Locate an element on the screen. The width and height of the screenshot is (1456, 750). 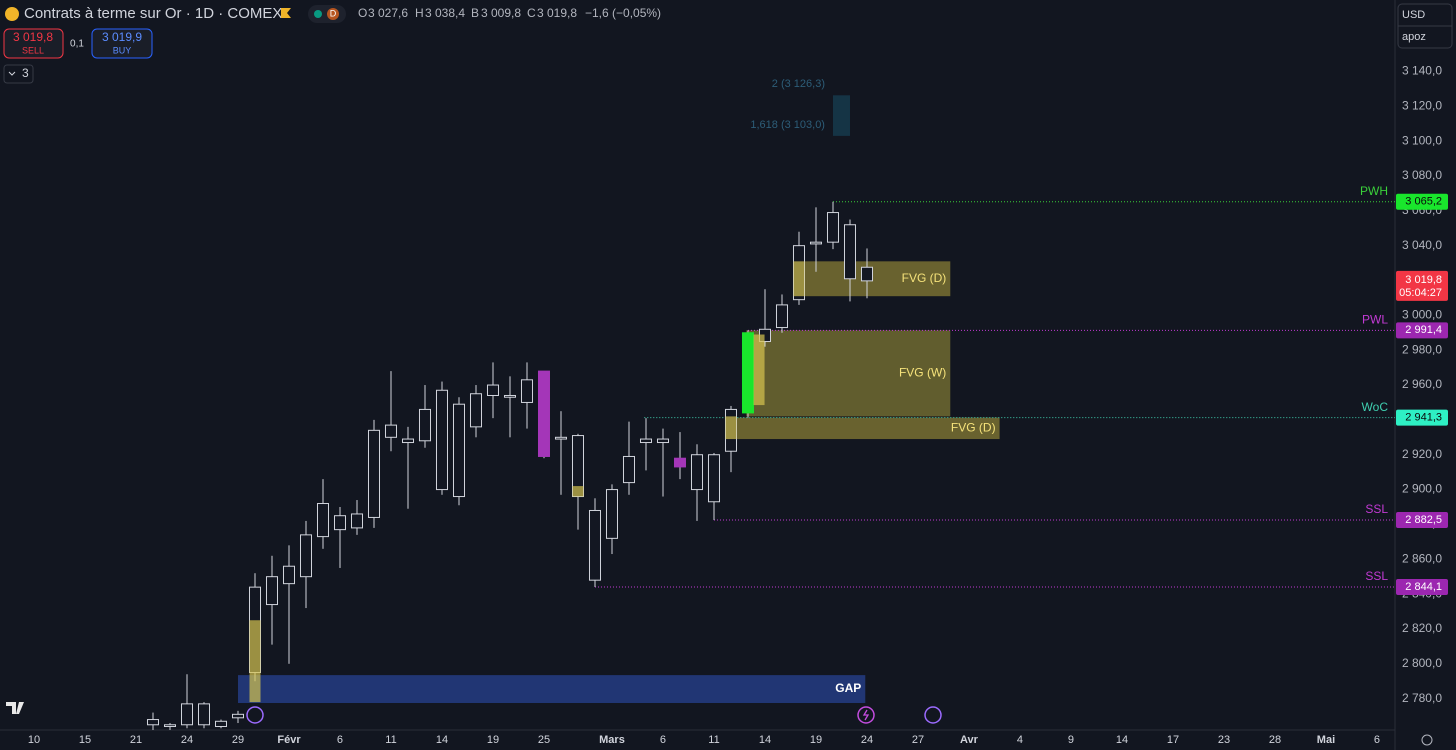
y-tick-label: 3 120,0 is located at coordinates (1422, 105).